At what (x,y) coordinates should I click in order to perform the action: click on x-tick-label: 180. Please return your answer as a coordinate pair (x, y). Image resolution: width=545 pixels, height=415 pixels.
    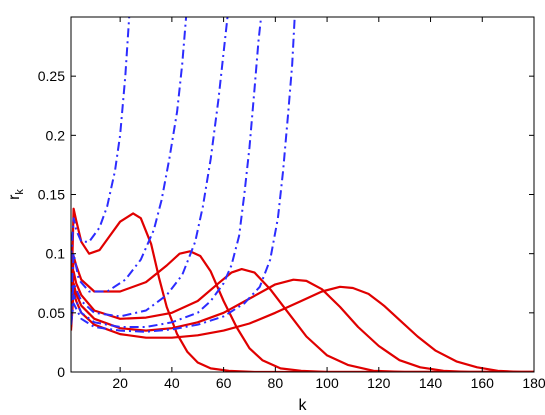
    Looking at the image, I should click on (533, 383).